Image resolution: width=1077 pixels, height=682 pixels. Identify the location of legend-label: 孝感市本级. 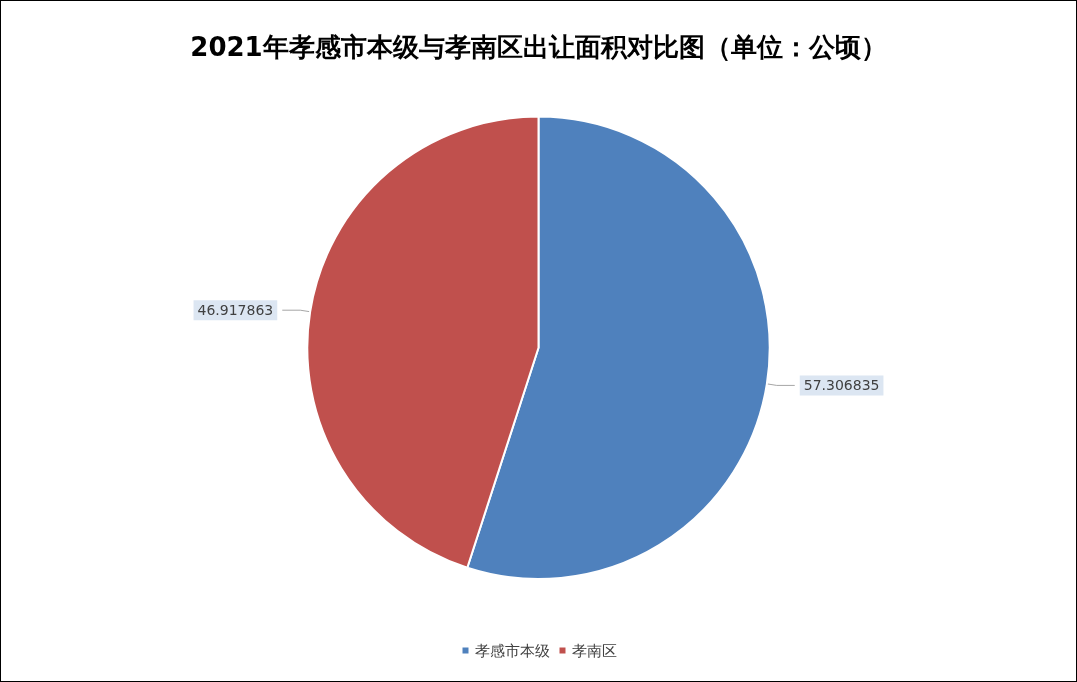
(512, 650).